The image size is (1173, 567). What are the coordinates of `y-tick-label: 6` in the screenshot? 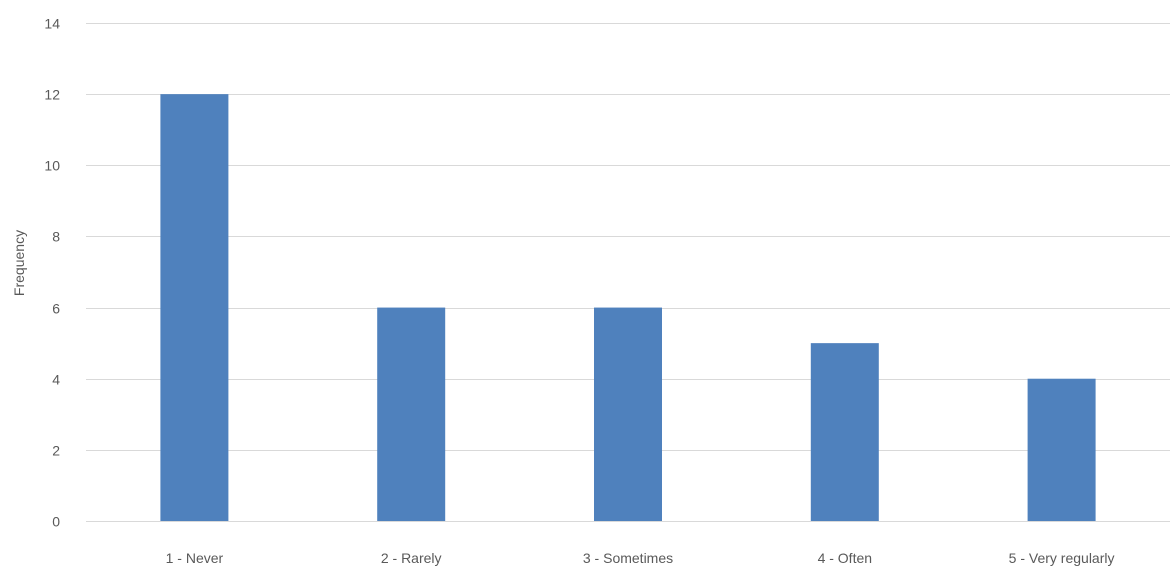 It's located at (56, 309).